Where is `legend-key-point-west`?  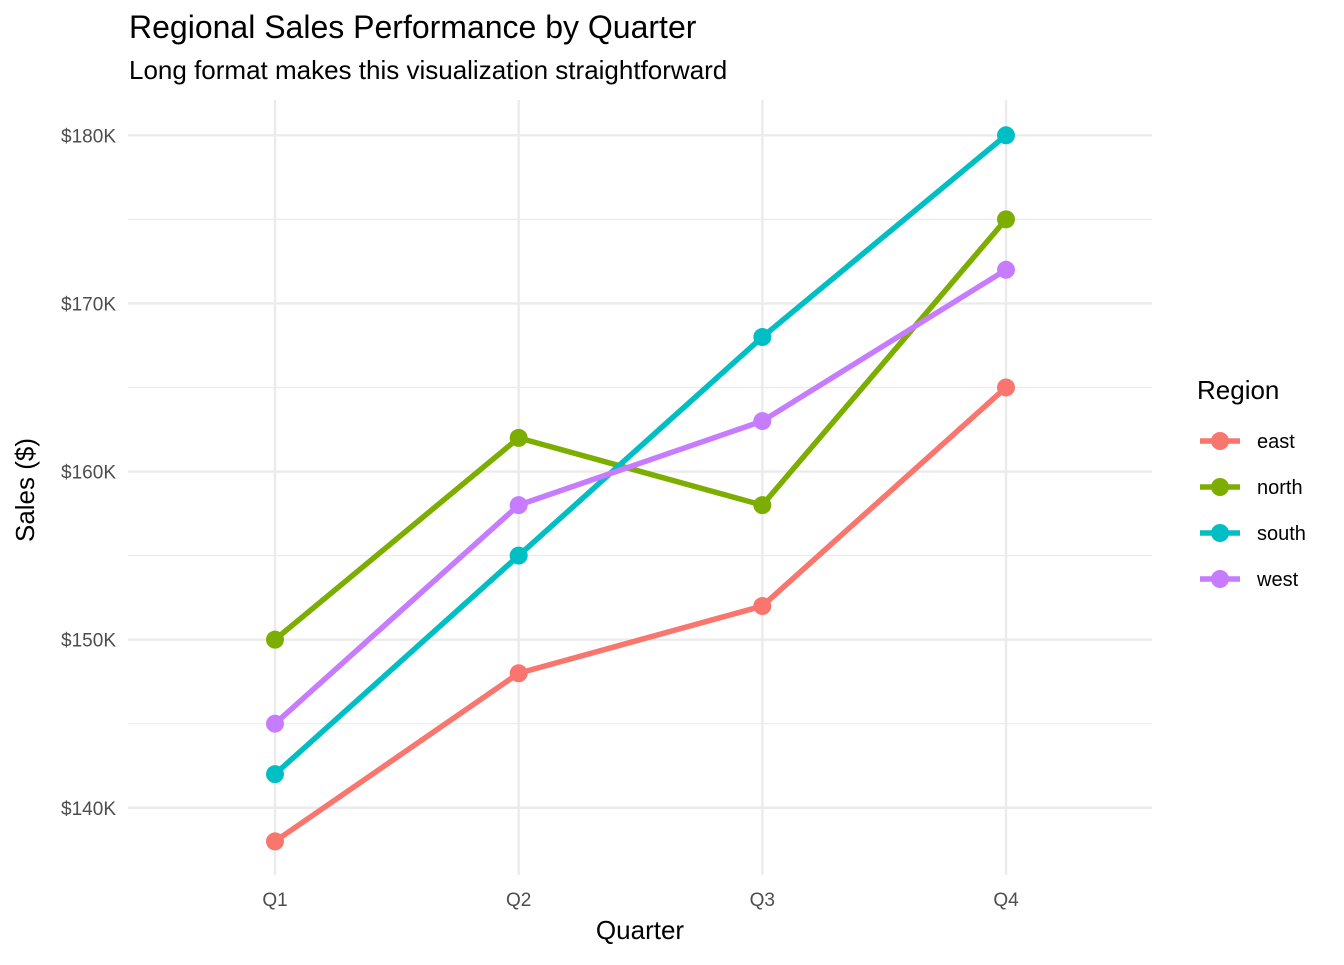
legend-key-point-west is located at coordinates (1220, 579).